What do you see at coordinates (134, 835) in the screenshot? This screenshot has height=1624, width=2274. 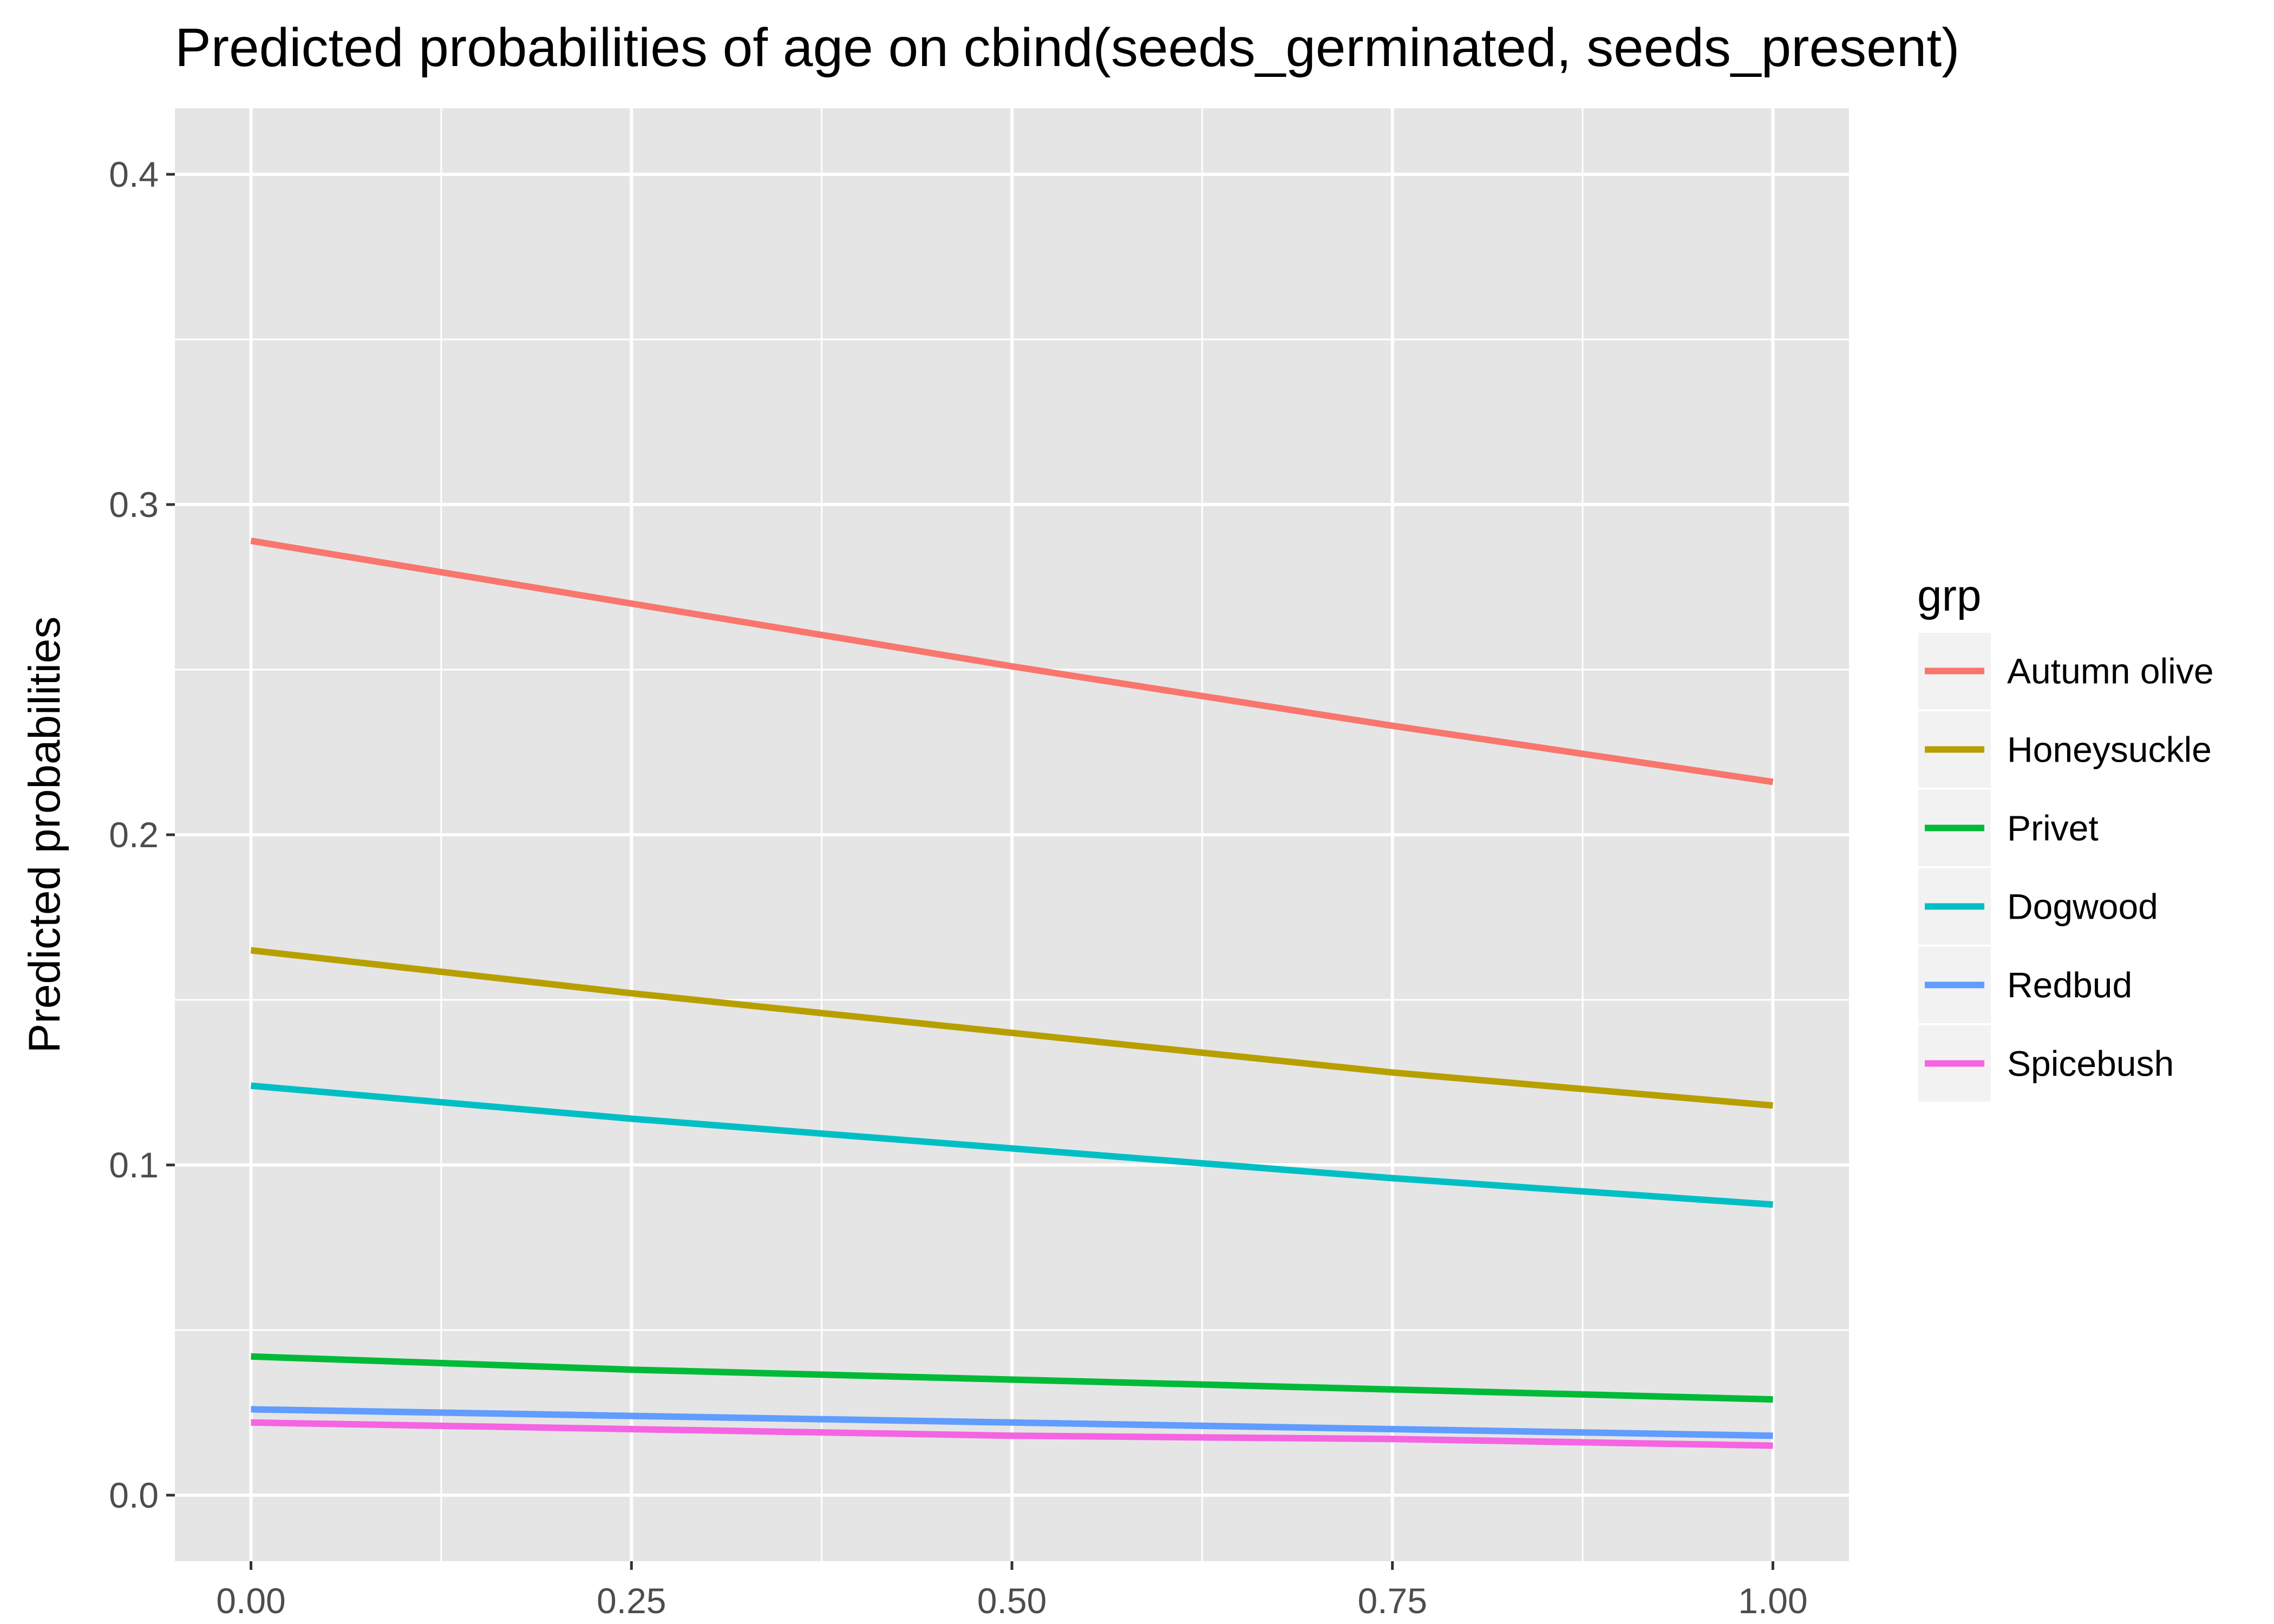 I see `y-tick-label: 0.2` at bounding box center [134, 835].